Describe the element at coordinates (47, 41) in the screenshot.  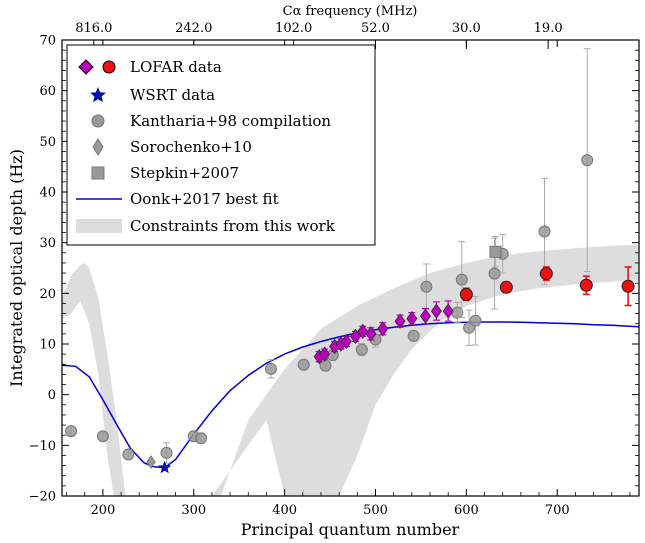
I see `y-tick-label: 70` at that location.